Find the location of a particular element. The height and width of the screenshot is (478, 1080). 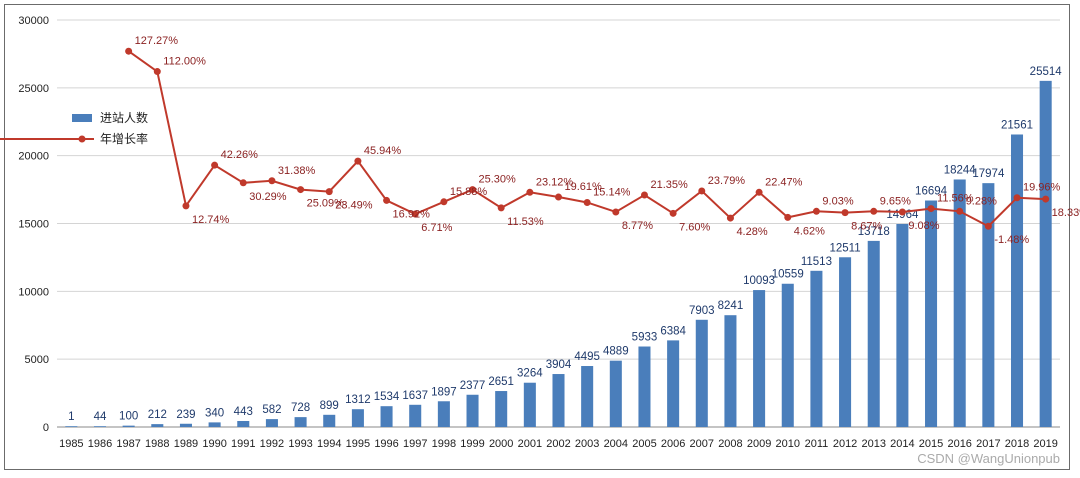

x-tick-label-1992: 1992 is located at coordinates (272, 444).